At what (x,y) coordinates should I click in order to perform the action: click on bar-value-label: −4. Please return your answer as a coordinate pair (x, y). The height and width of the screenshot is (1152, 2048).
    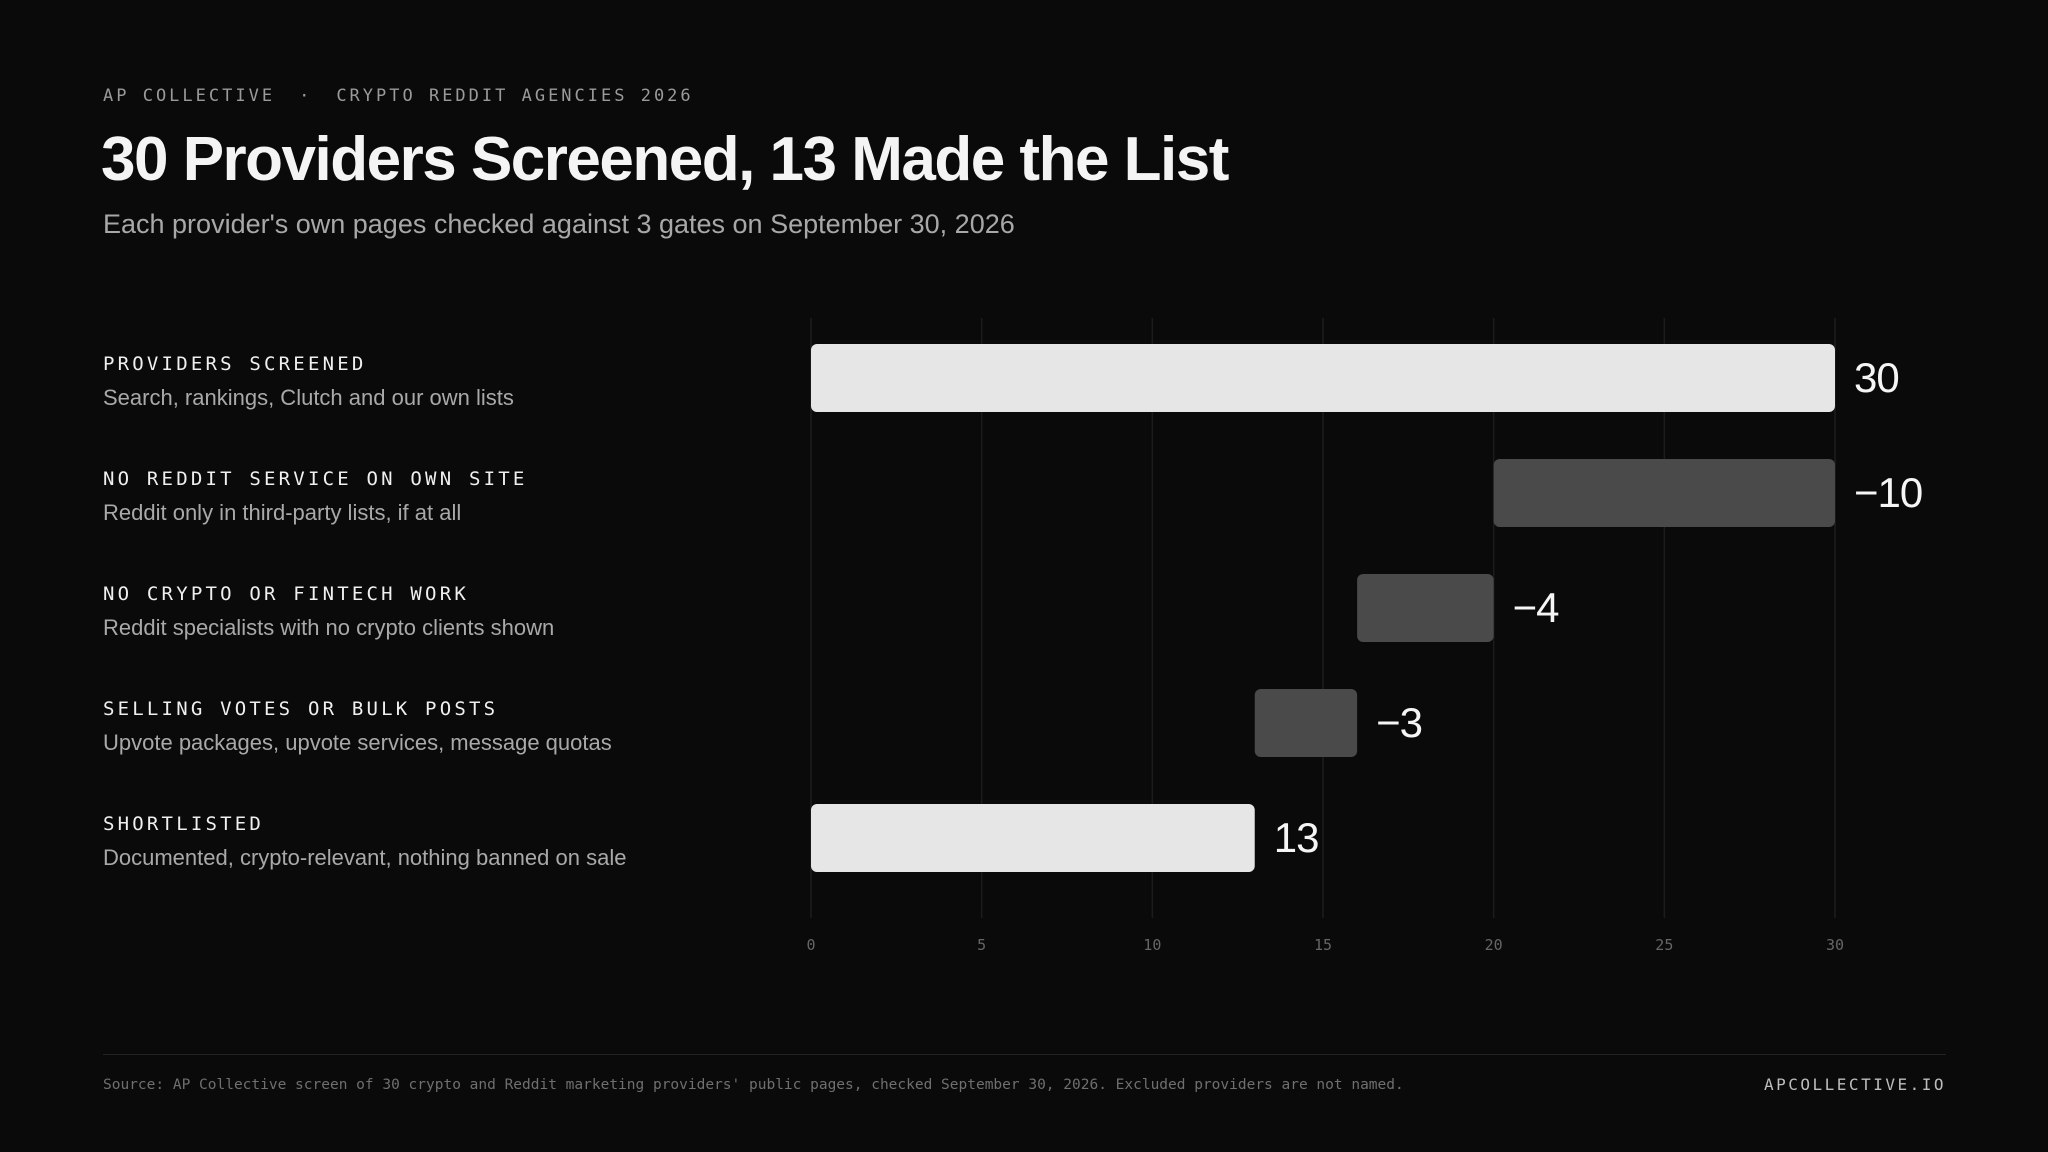
    Looking at the image, I should click on (1536, 607).